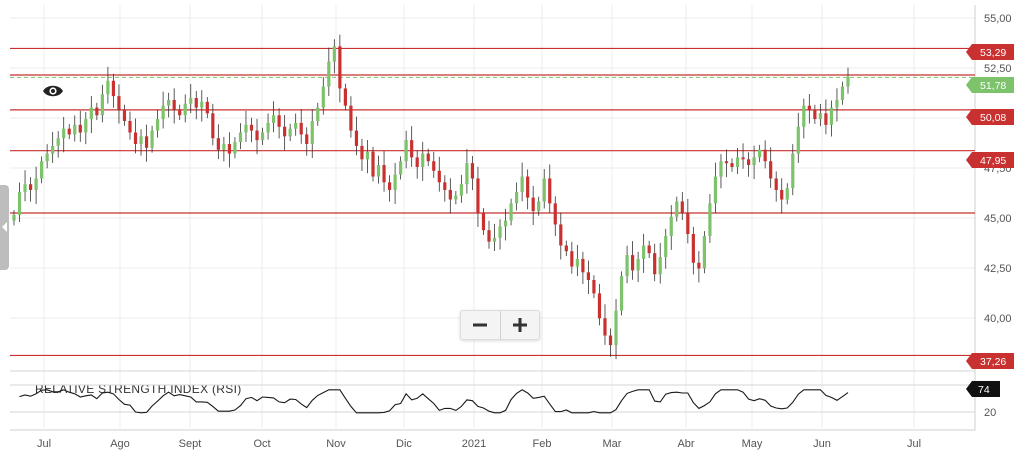 Image resolution: width=1024 pixels, height=465 pixels. I want to click on x-tick-label: Nov, so click(336, 444).